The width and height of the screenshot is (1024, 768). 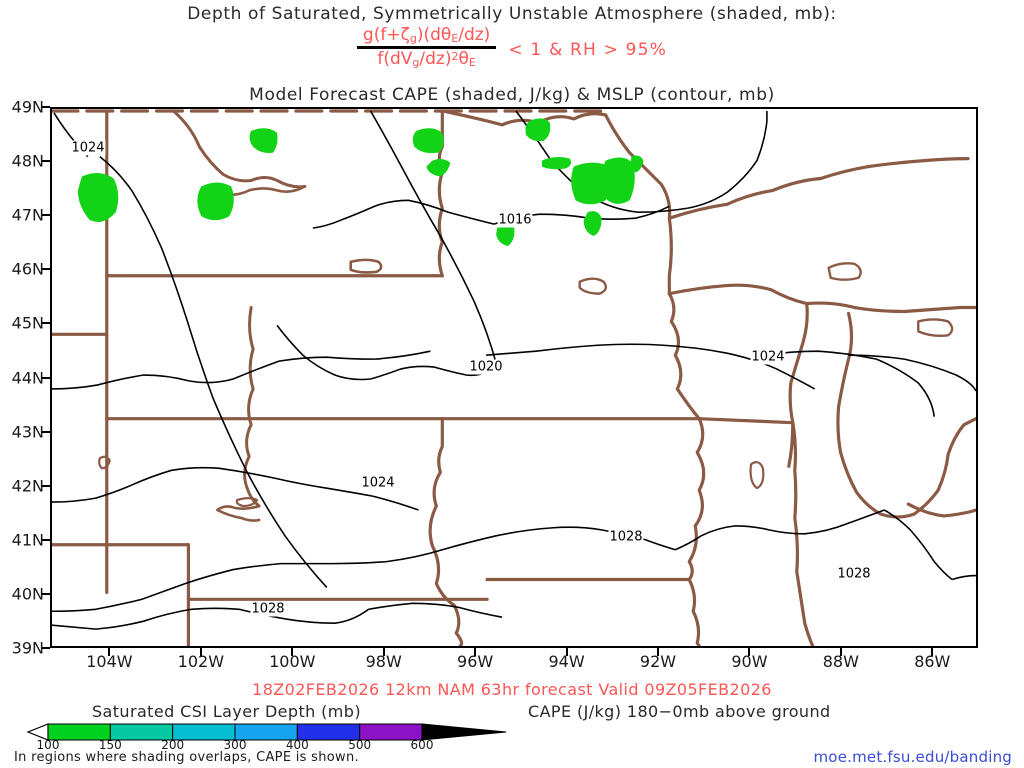 What do you see at coordinates (383, 661) in the screenshot?
I see `lon-tick-label: 98W` at bounding box center [383, 661].